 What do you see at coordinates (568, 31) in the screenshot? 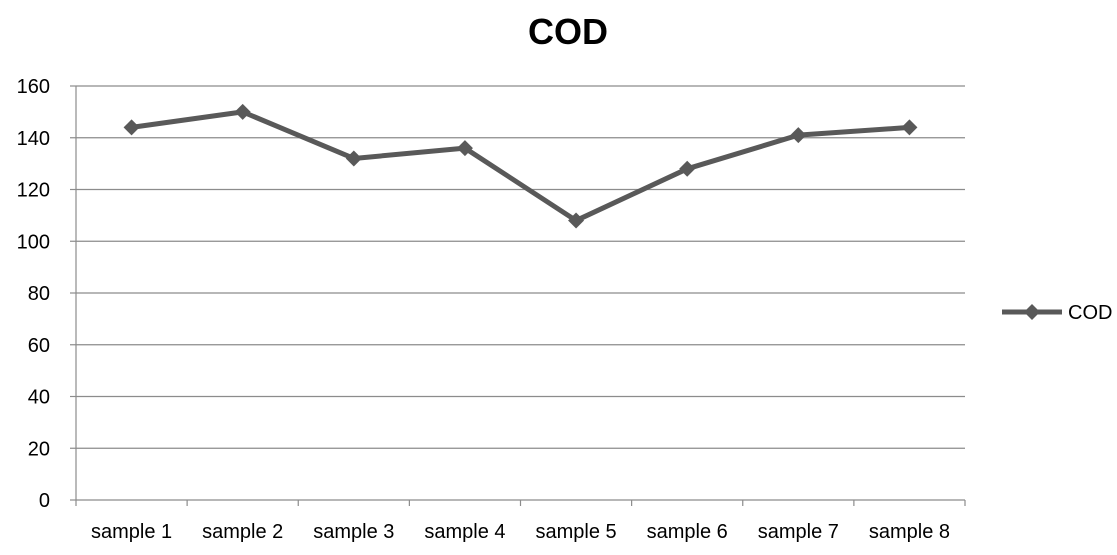
I see `chart-title: COD` at bounding box center [568, 31].